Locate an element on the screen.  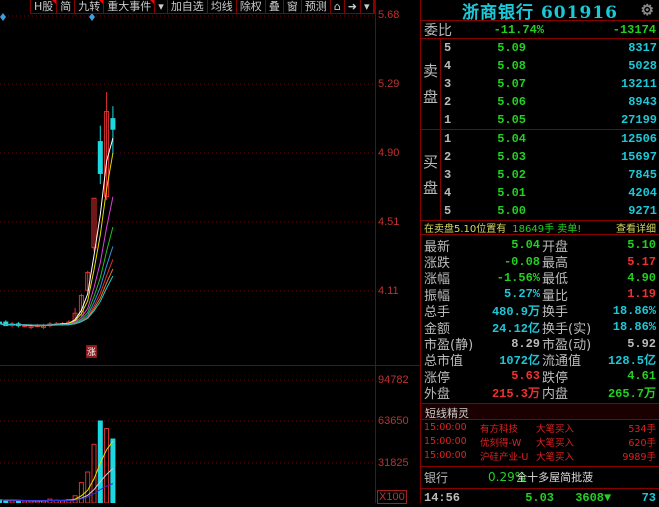
level-volume: 15697 is located at coordinates (638, 157).